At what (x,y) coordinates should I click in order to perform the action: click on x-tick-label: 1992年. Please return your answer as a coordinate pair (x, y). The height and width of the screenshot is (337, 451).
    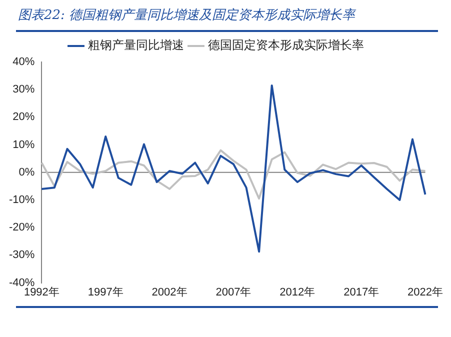
    Looking at the image, I should click on (42, 292).